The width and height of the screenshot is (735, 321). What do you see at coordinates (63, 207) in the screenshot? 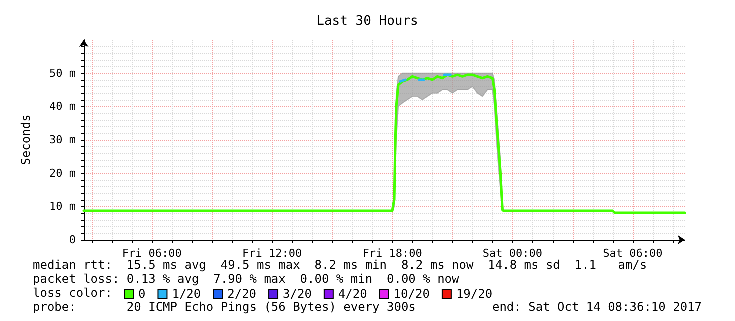
I see `y-tick-label: 10 m` at bounding box center [63, 207].